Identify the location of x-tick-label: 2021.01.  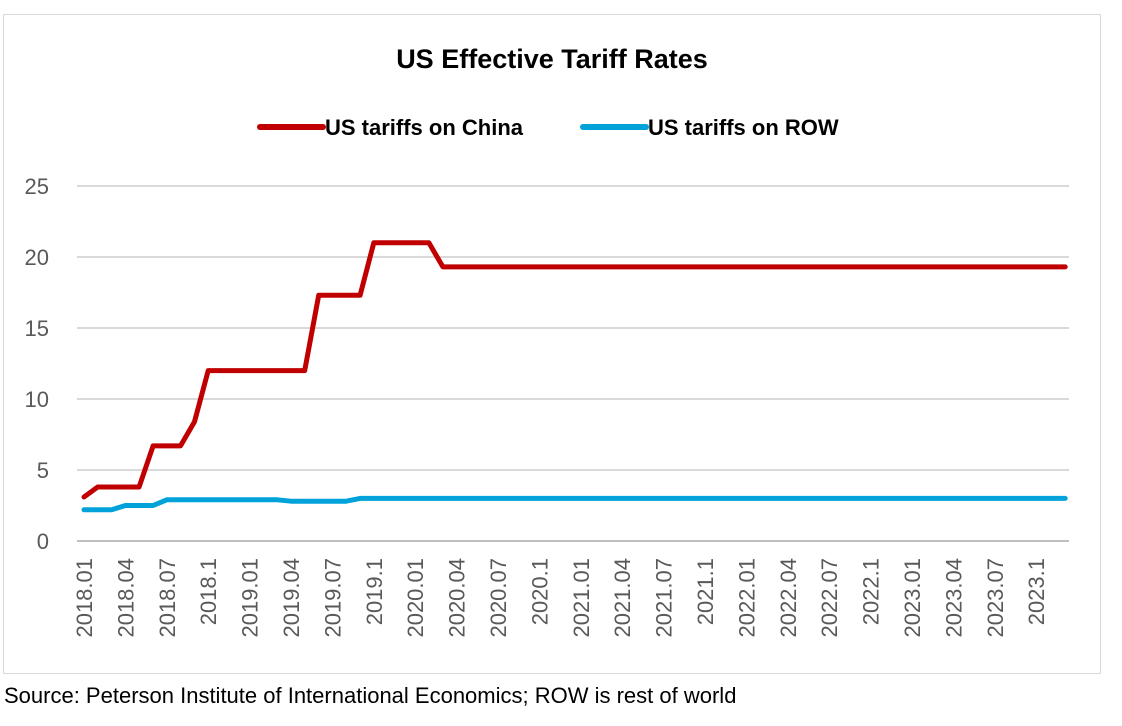
(581, 598).